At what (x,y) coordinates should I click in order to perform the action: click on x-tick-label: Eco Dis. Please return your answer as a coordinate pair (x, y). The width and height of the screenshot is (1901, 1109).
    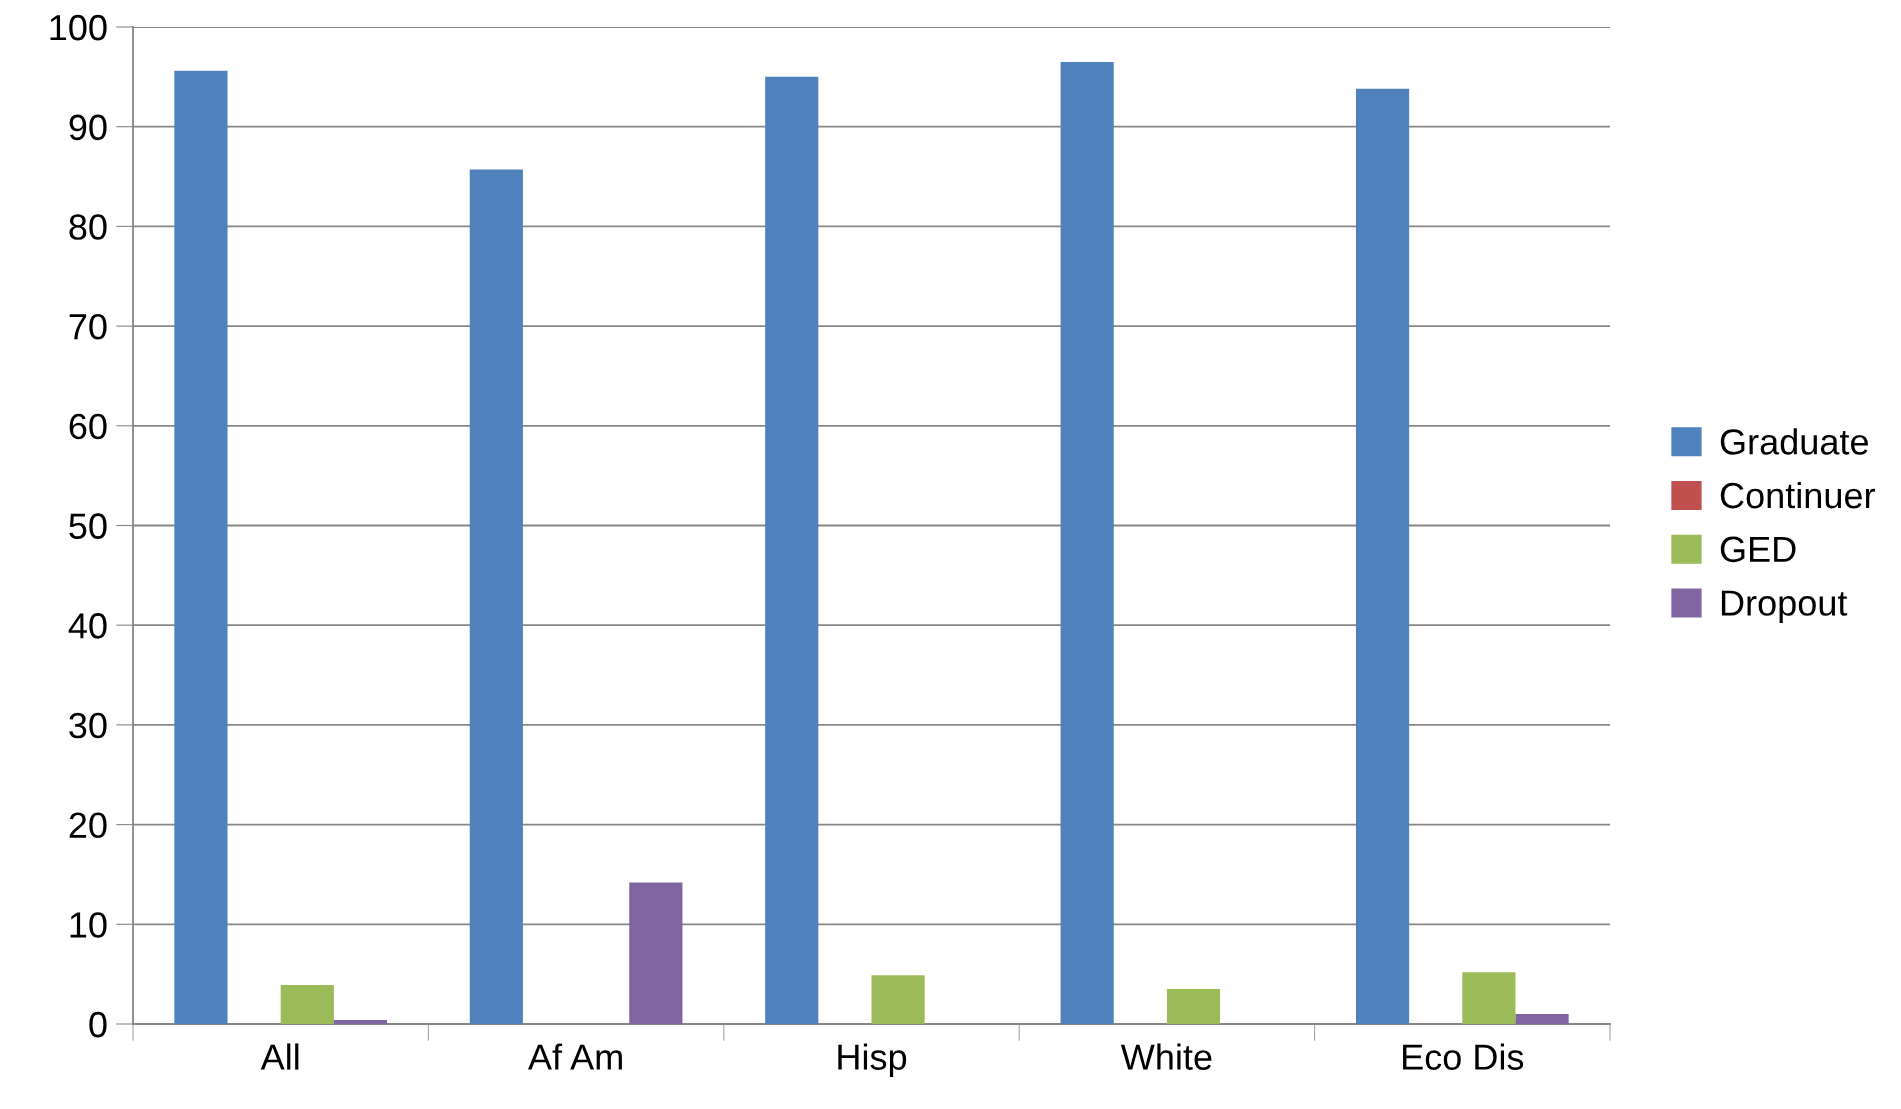
    Looking at the image, I should click on (1463, 1056).